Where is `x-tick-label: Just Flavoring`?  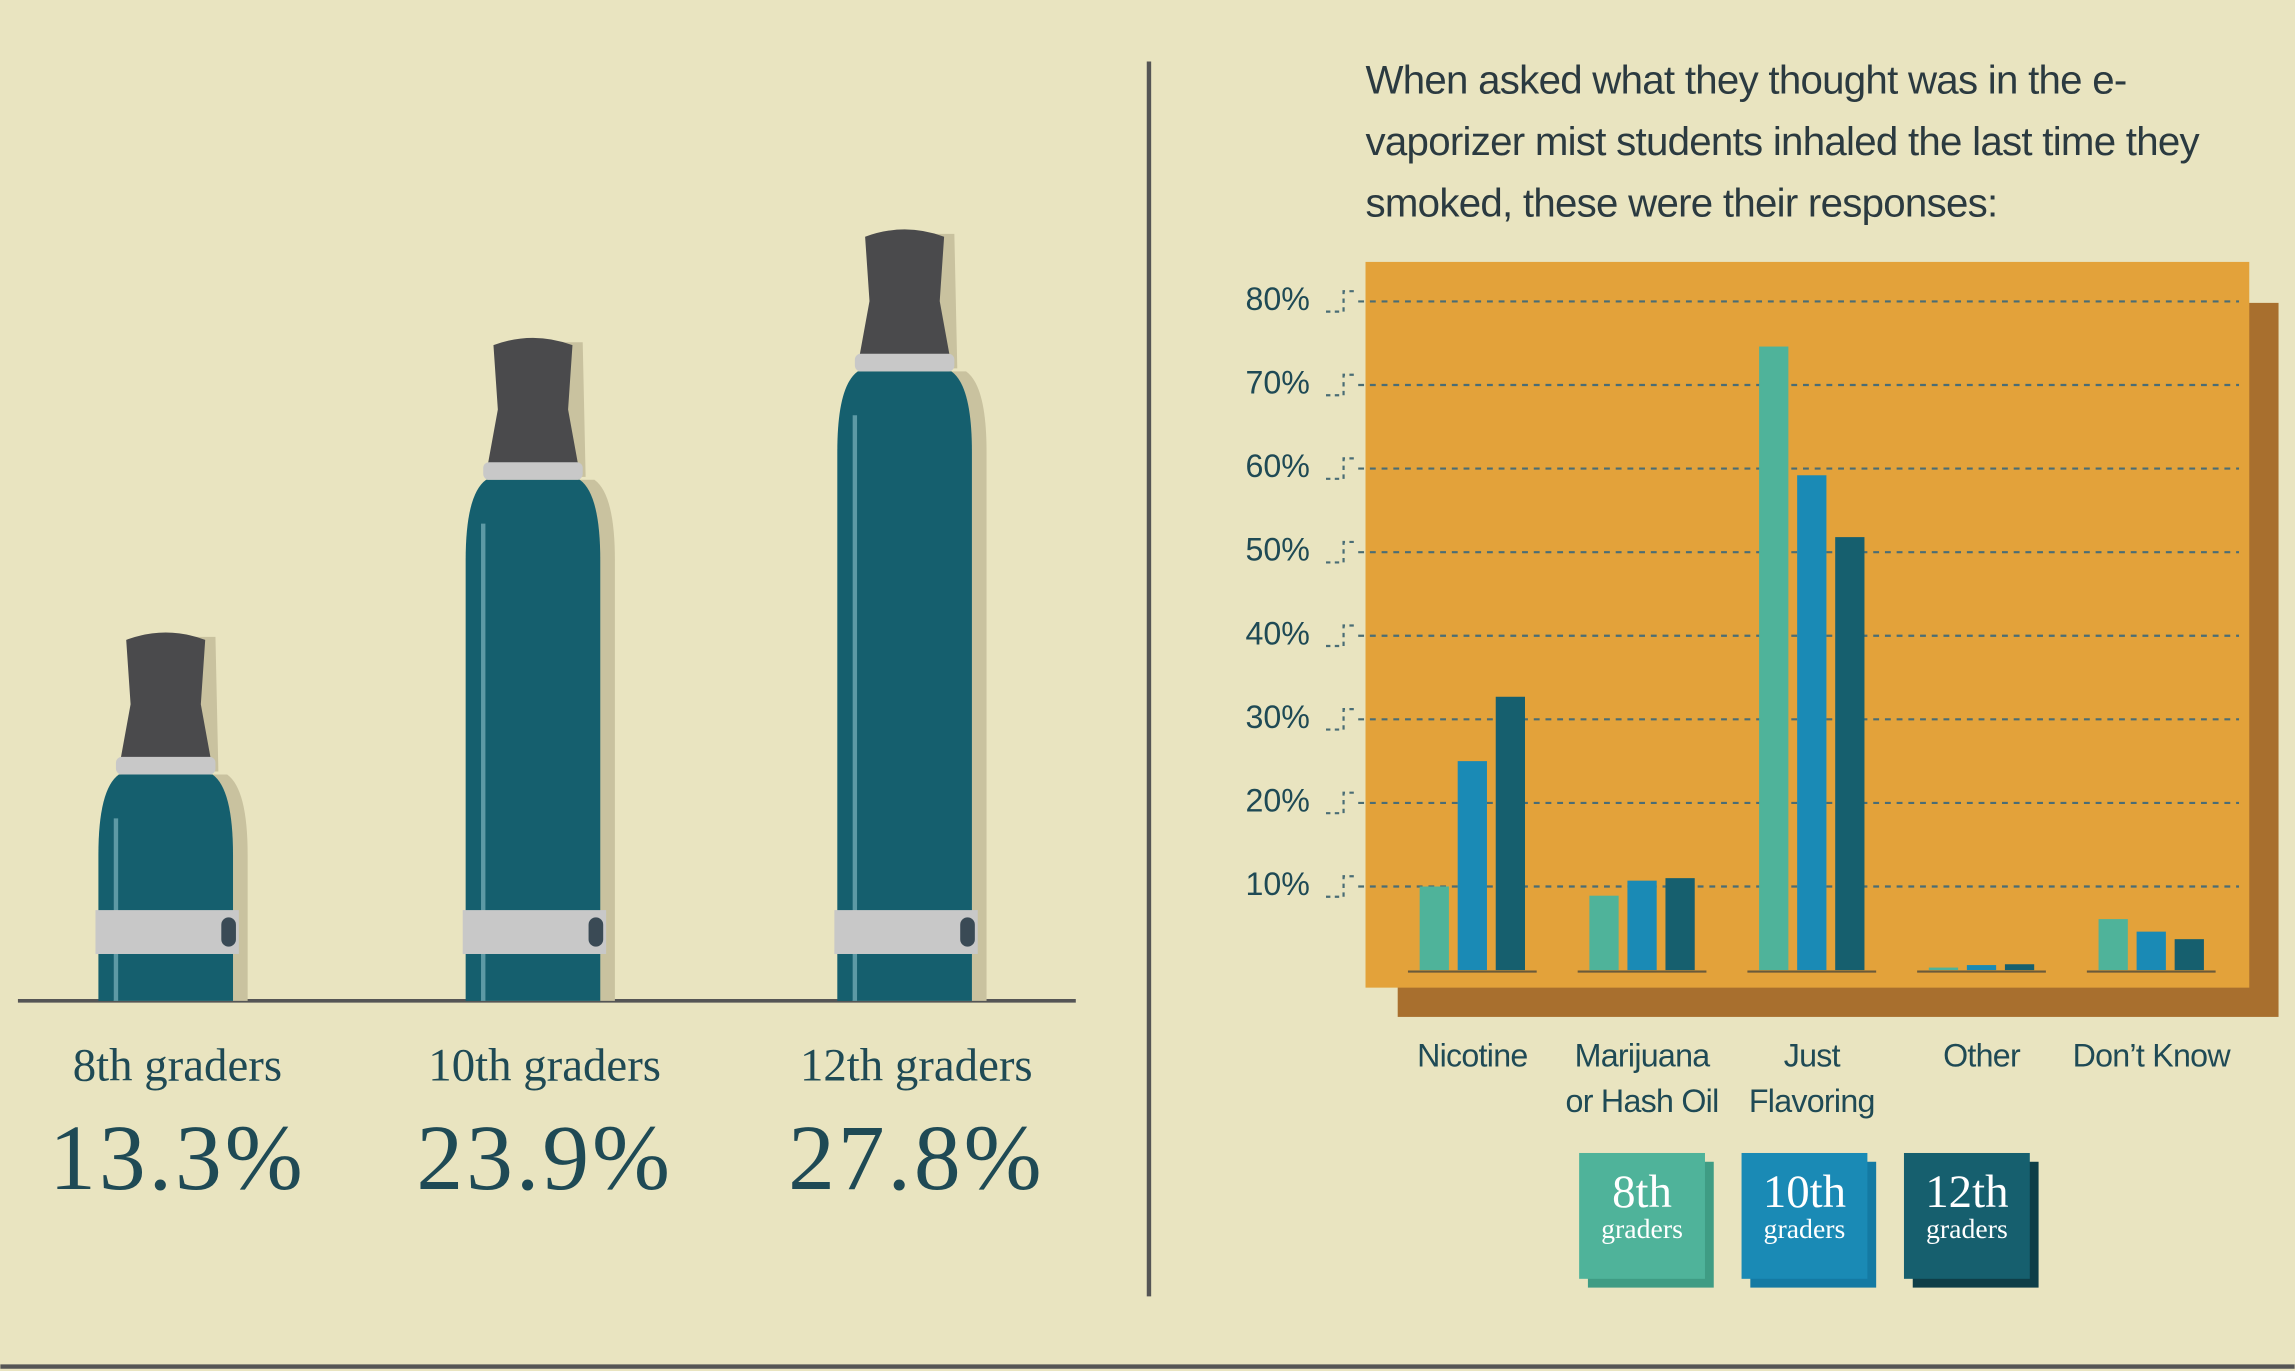
x-tick-label: Just Flavoring is located at coordinates (1812, 1078).